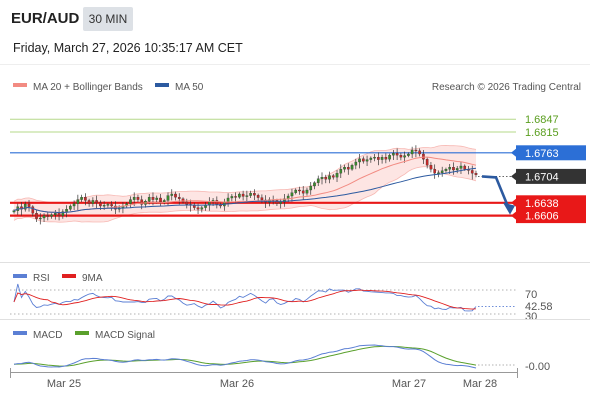  What do you see at coordinates (20, 85) in the screenshot?
I see `ma20-legend-swatch` at bounding box center [20, 85].